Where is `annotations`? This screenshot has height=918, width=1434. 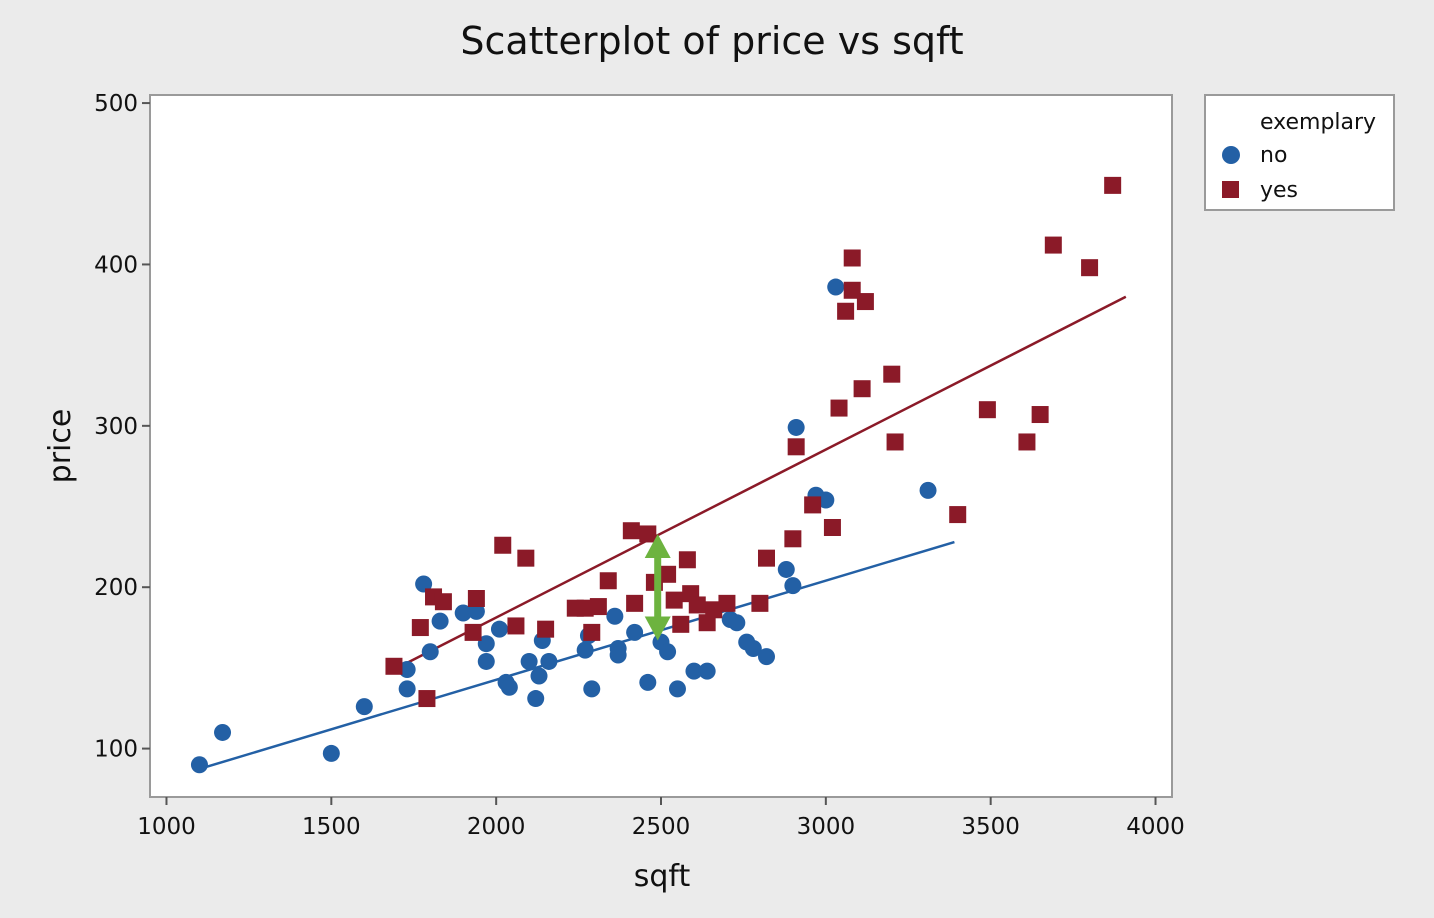 annotations is located at coordinates (657, 587).